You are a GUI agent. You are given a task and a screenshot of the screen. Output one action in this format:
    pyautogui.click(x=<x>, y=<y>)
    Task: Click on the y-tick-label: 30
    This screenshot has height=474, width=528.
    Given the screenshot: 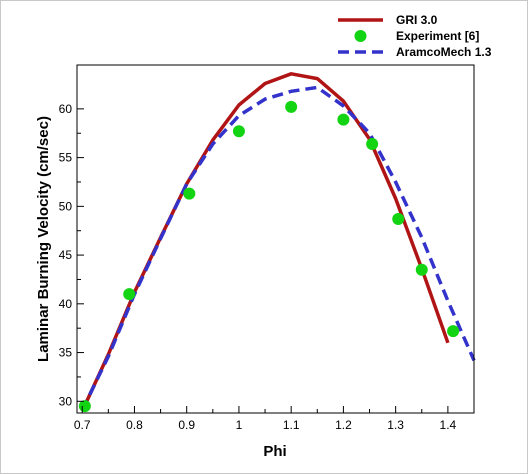 What is the action you would take?
    pyautogui.click(x=66, y=401)
    